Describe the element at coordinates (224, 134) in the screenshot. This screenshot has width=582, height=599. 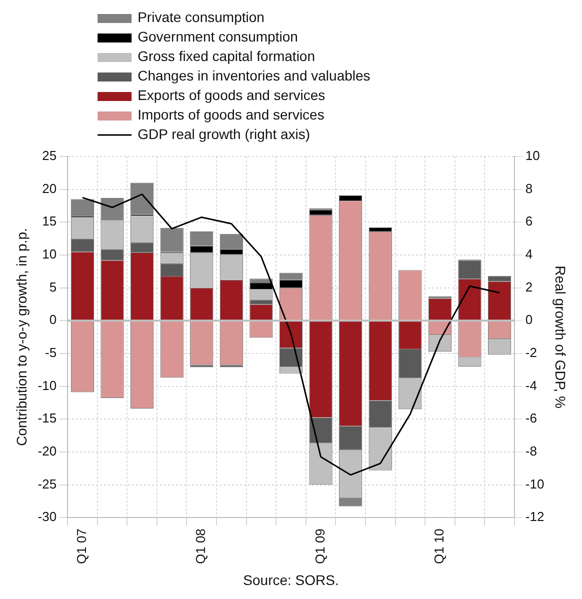
I see `legend-label: GDP real growth (right axis)` at that location.